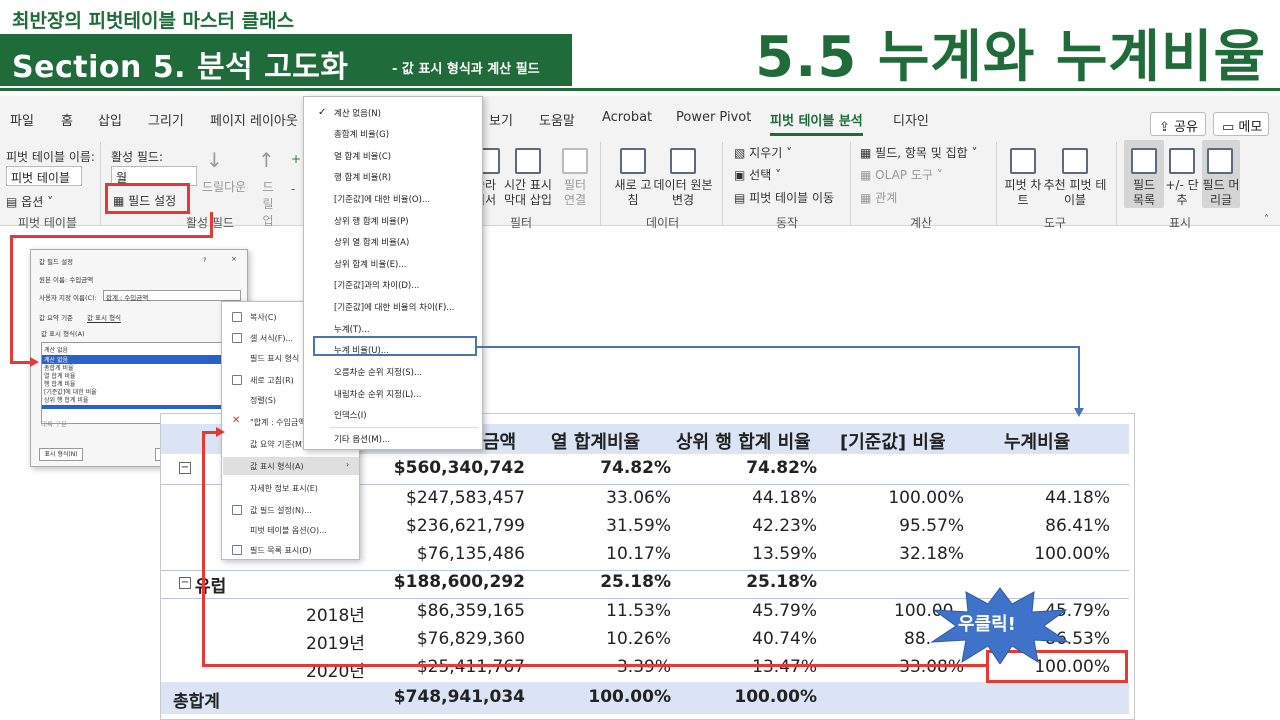  I want to click on list-item: 총합계 비율, so click(59, 368).